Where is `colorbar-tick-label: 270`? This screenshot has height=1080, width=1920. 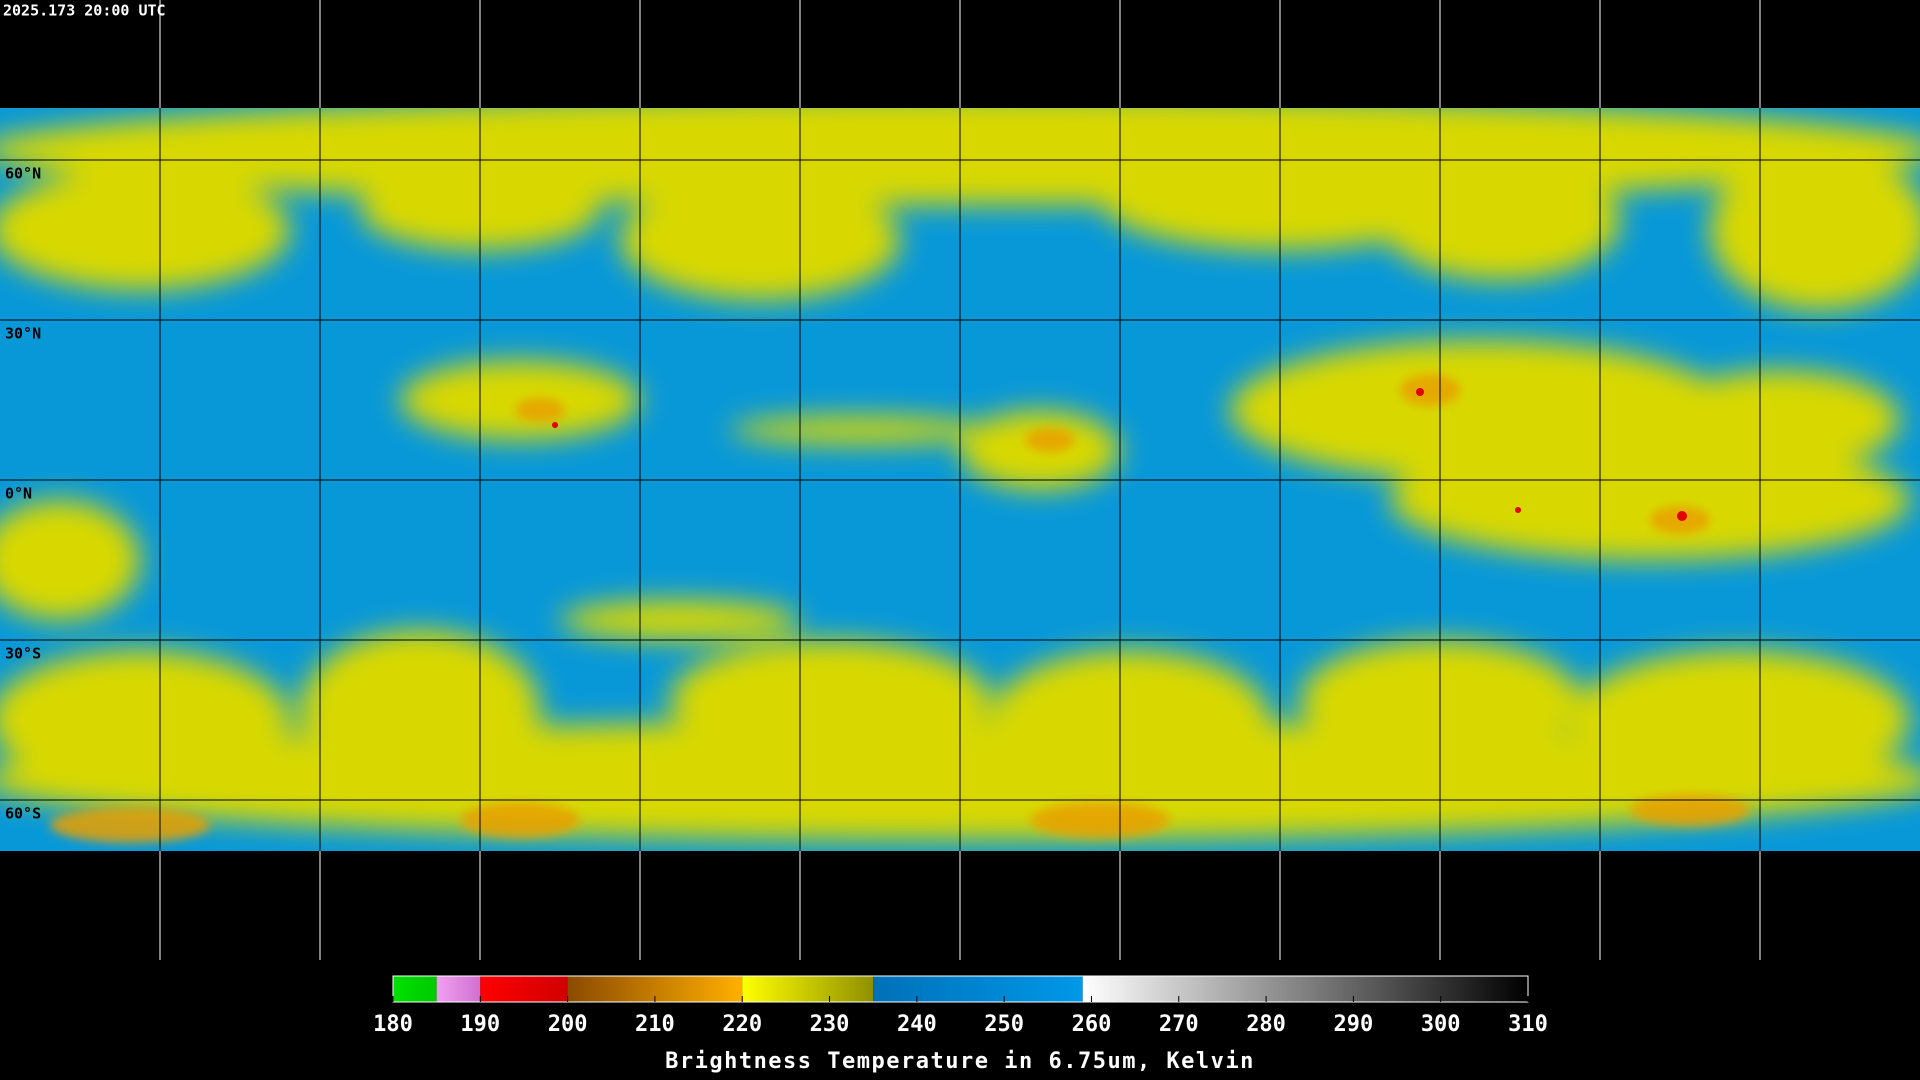
colorbar-tick-label: 270 is located at coordinates (1179, 1024).